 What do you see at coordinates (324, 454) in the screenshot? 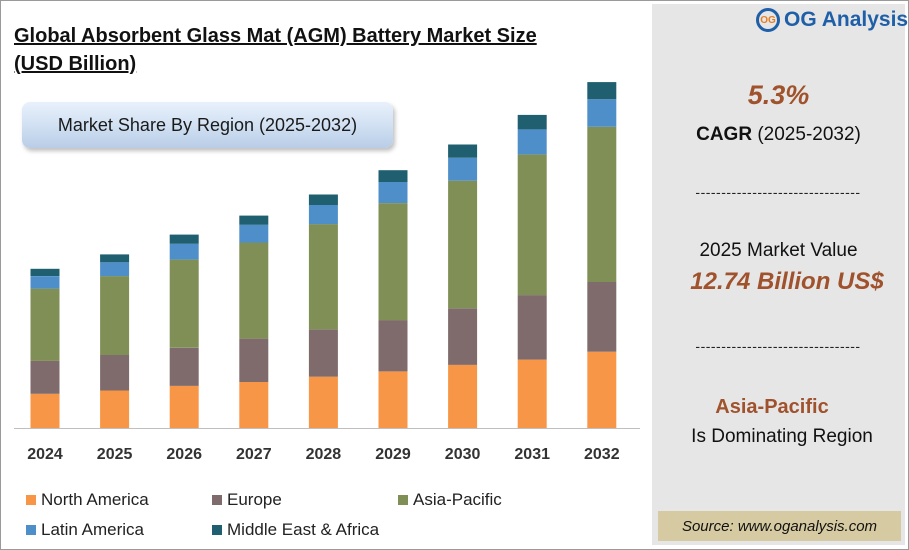
I see `x-tick-label: 2028` at bounding box center [324, 454].